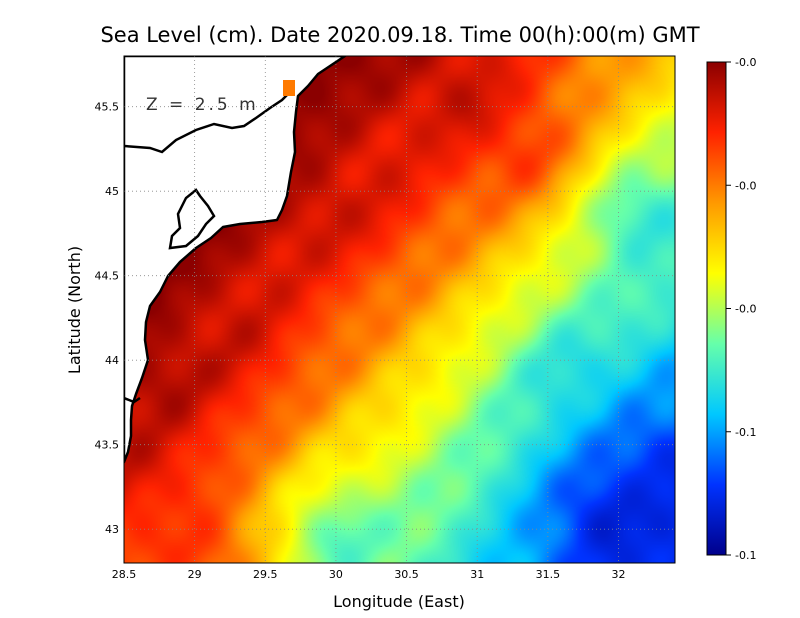  What do you see at coordinates (195, 574) in the screenshot?
I see `x-tick-label: 29` at bounding box center [195, 574].